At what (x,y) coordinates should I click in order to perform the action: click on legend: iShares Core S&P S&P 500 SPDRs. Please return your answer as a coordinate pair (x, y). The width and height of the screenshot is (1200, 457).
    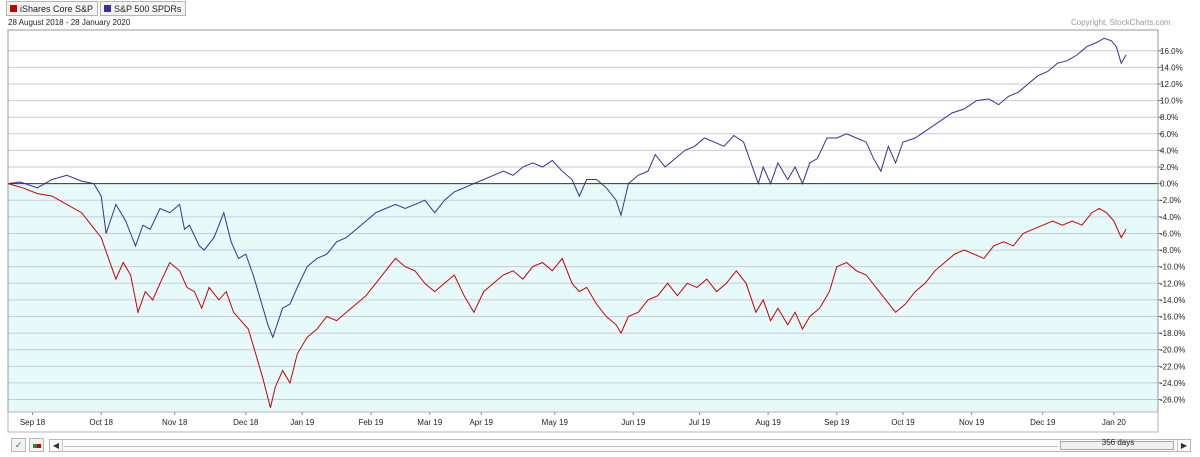
    Looking at the image, I should click on (96, 8).